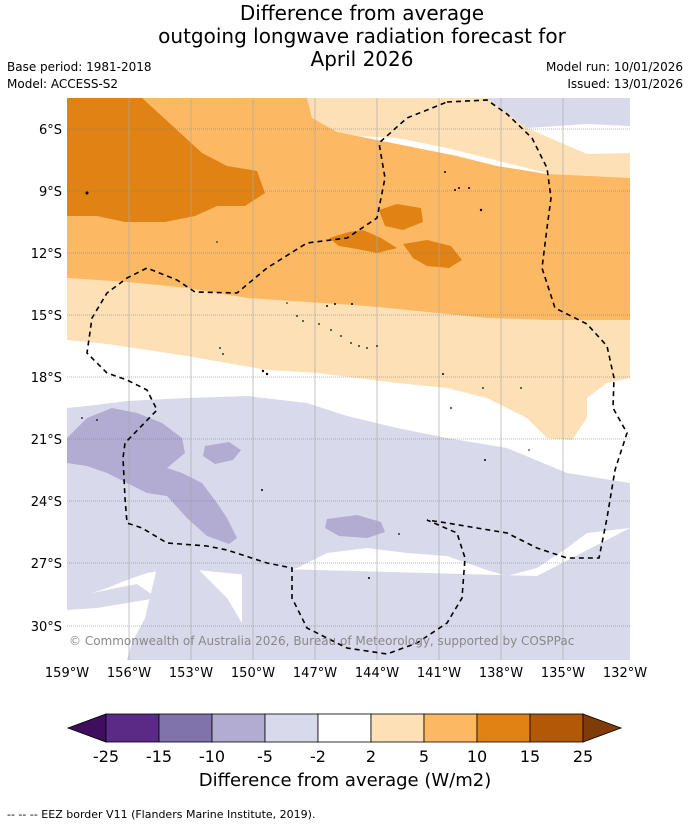 This screenshot has width=690, height=827. What do you see at coordinates (371, 756) in the screenshot?
I see `colorbar-tick-p2: 2` at bounding box center [371, 756].